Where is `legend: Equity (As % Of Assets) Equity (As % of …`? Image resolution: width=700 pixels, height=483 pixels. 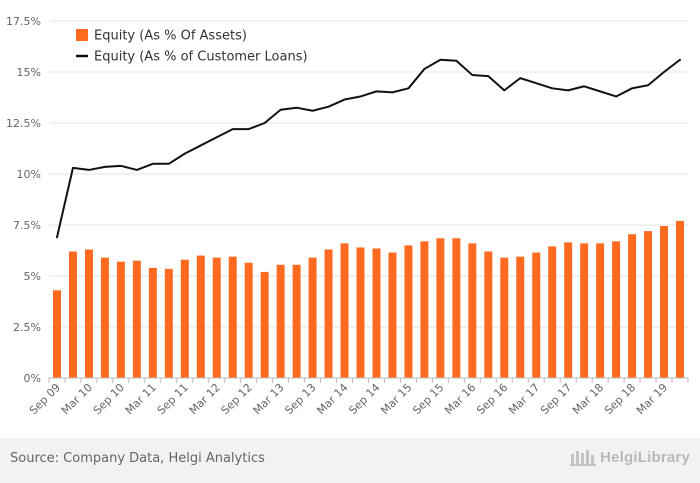
legend: Equity (As % Of Assets) Equity (As % of … is located at coordinates (192, 47).